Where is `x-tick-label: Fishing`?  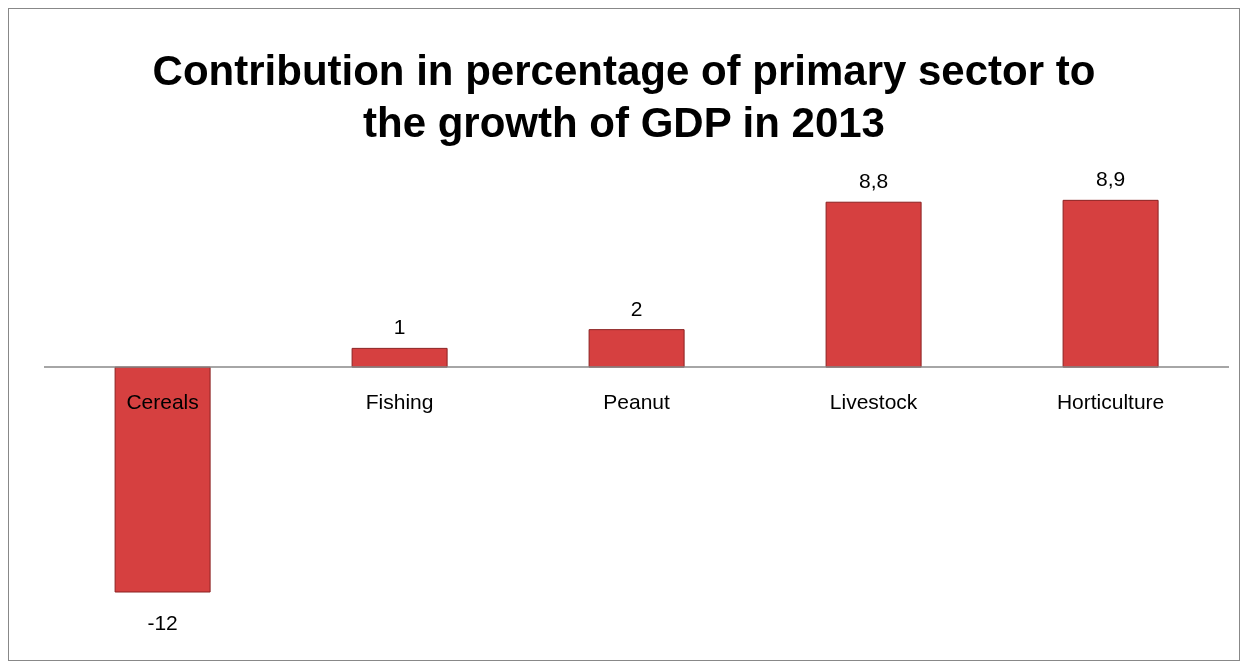
x-tick-label: Fishing is located at coordinates (399, 402).